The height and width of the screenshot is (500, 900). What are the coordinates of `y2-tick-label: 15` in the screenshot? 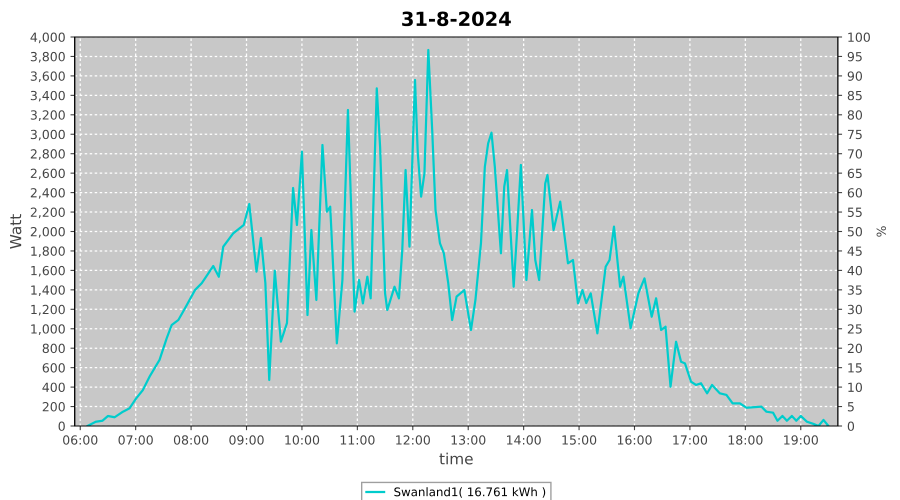 It's located at (855, 368).